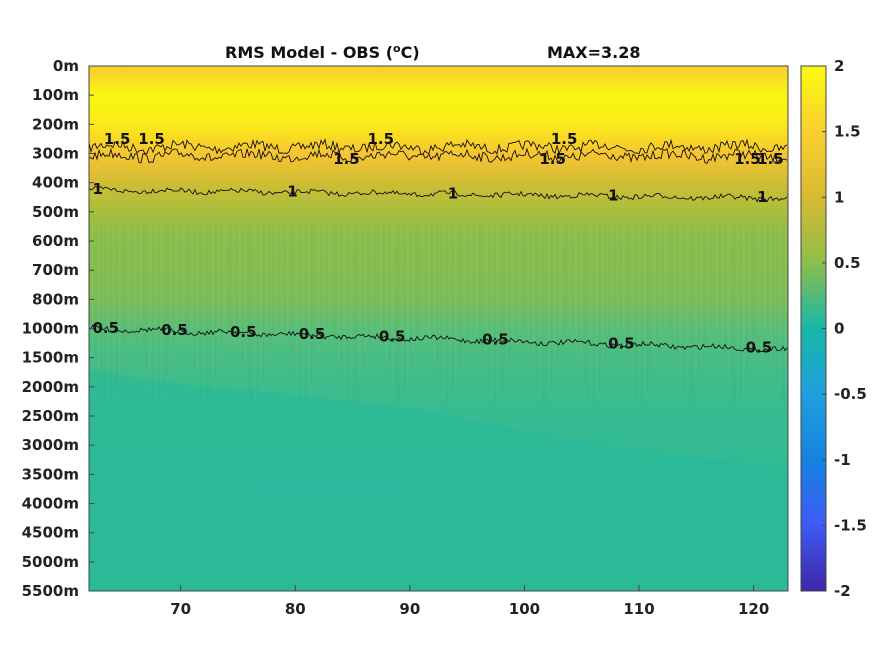  Describe the element at coordinates (519, 485) in the screenshot. I see `deep-water-wedge` at that location.